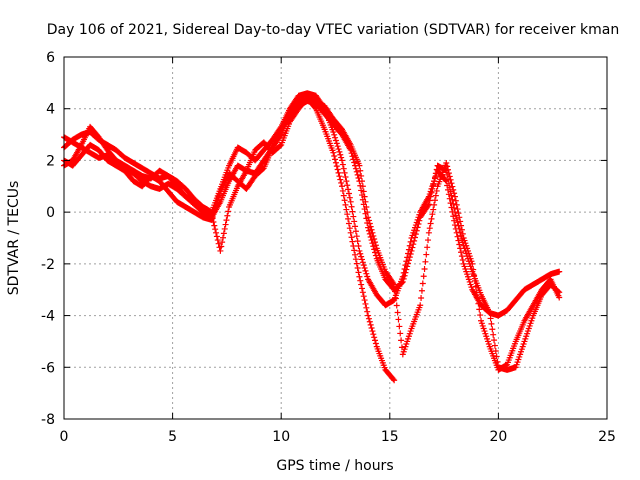 The image size is (640, 480). I want to click on y-tick-label: -2, so click(48, 265).